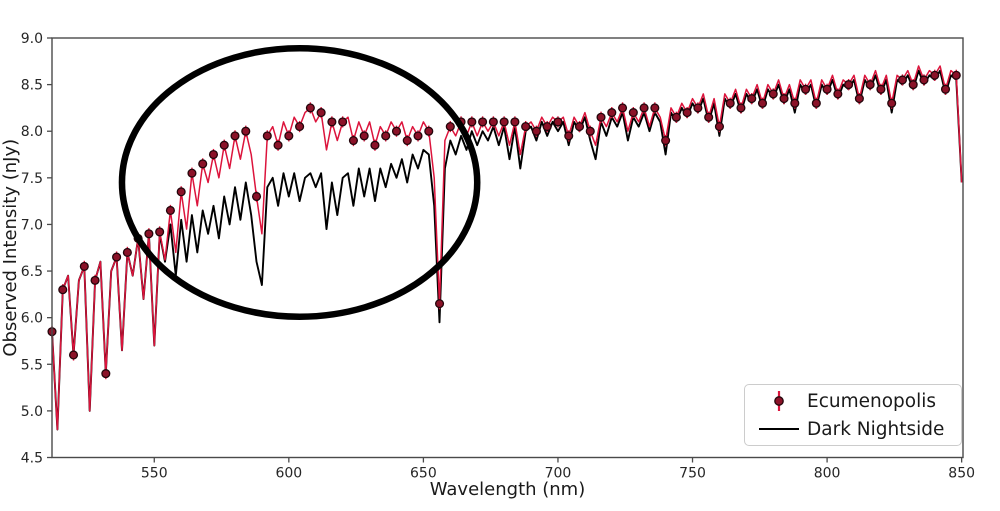 This screenshot has width=1000, height=511. What do you see at coordinates (558, 474) in the screenshot?
I see `x-tick-label: 700` at bounding box center [558, 474].